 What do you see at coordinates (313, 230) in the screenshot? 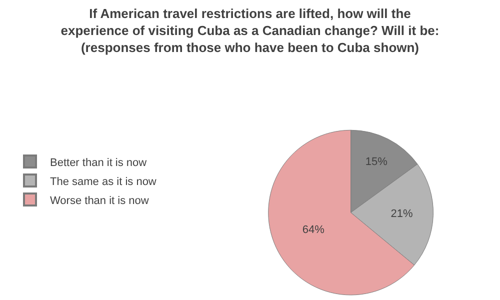
I see `data-label: 64%` at bounding box center [313, 230].